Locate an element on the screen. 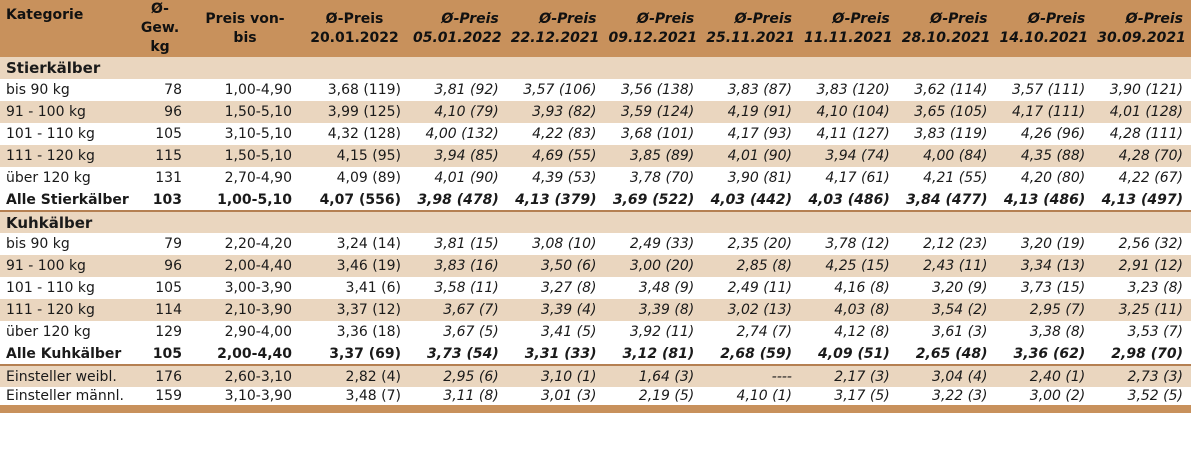 The height and width of the screenshot is (452, 1191). price-cell: 2,56 (32) is located at coordinates (1150, 244).